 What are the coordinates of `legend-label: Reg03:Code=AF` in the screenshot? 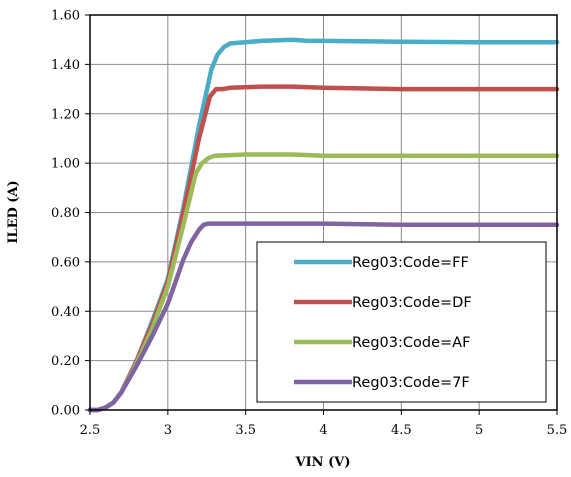 It's located at (411, 343).